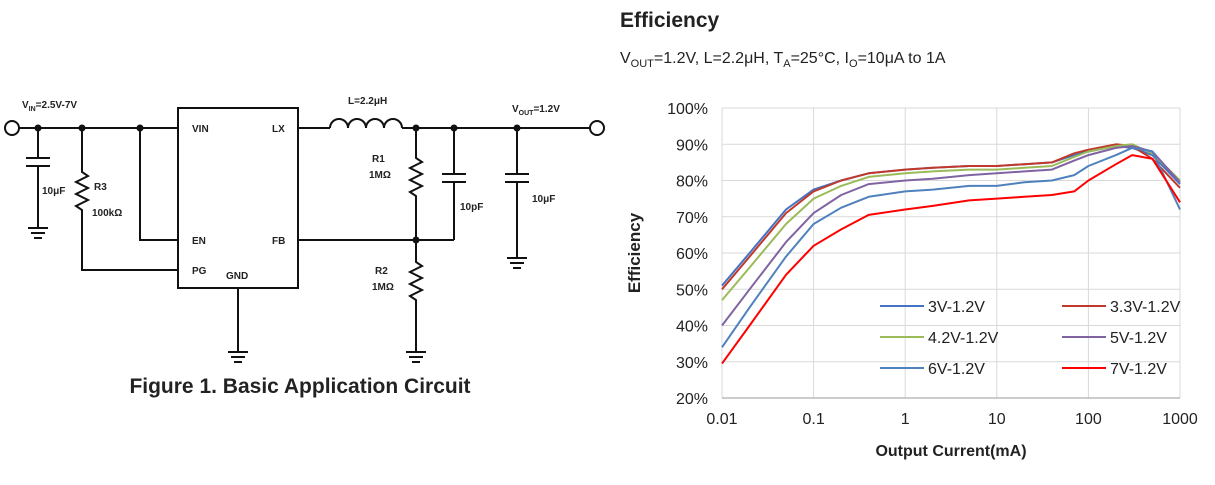 This screenshot has height=485, width=1215. What do you see at coordinates (813, 419) in the screenshot?
I see `x-tick-label: 0.1` at bounding box center [813, 419].